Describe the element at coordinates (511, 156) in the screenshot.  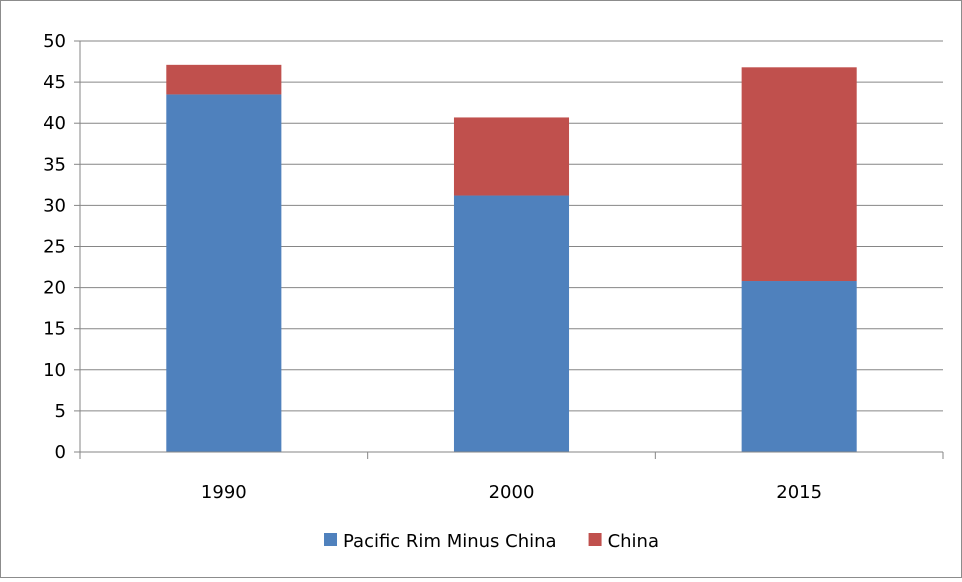
I see `bar-china-2000` at that location.